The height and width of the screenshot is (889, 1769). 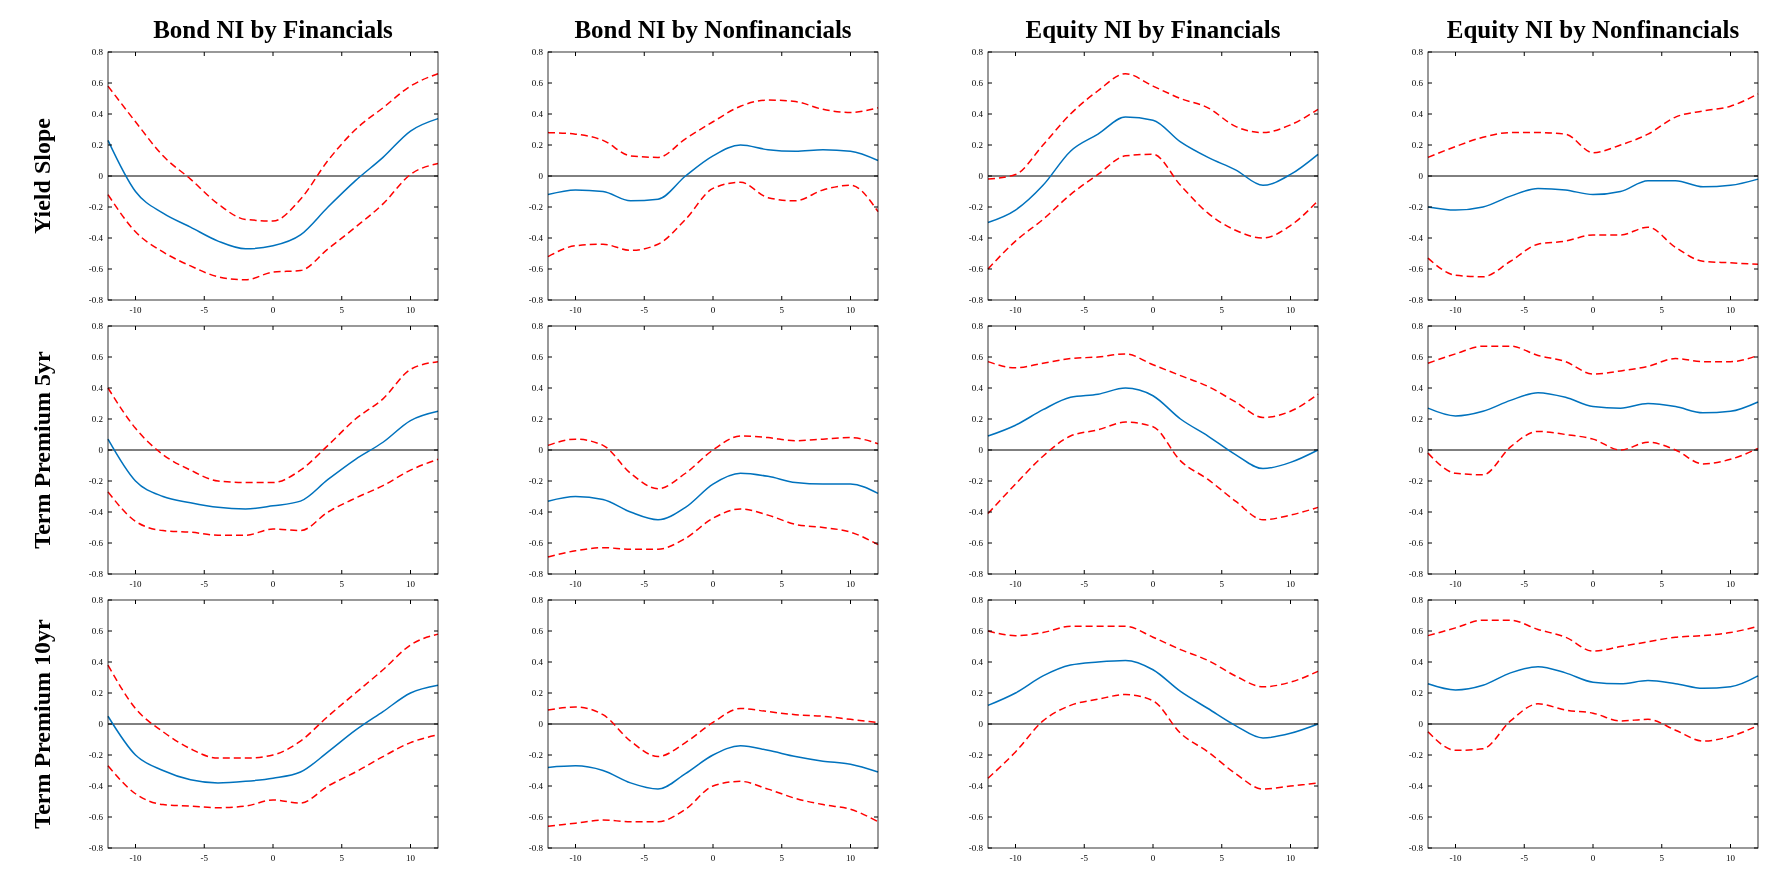 I want to click on chart-title: Equity NI by Nonfinancials, so click(x=1593, y=29).